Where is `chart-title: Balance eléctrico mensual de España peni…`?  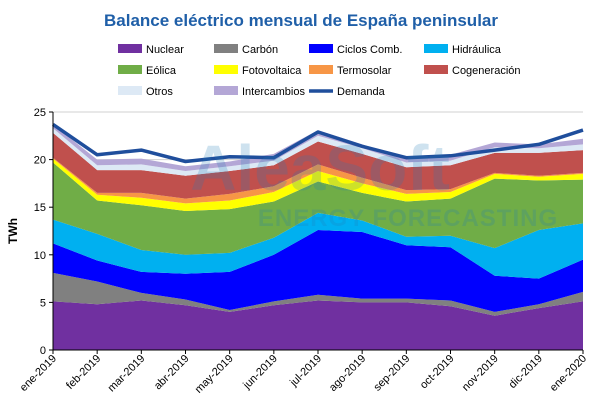
chart-title: Balance eléctrico mensual de España peni… is located at coordinates (301, 20).